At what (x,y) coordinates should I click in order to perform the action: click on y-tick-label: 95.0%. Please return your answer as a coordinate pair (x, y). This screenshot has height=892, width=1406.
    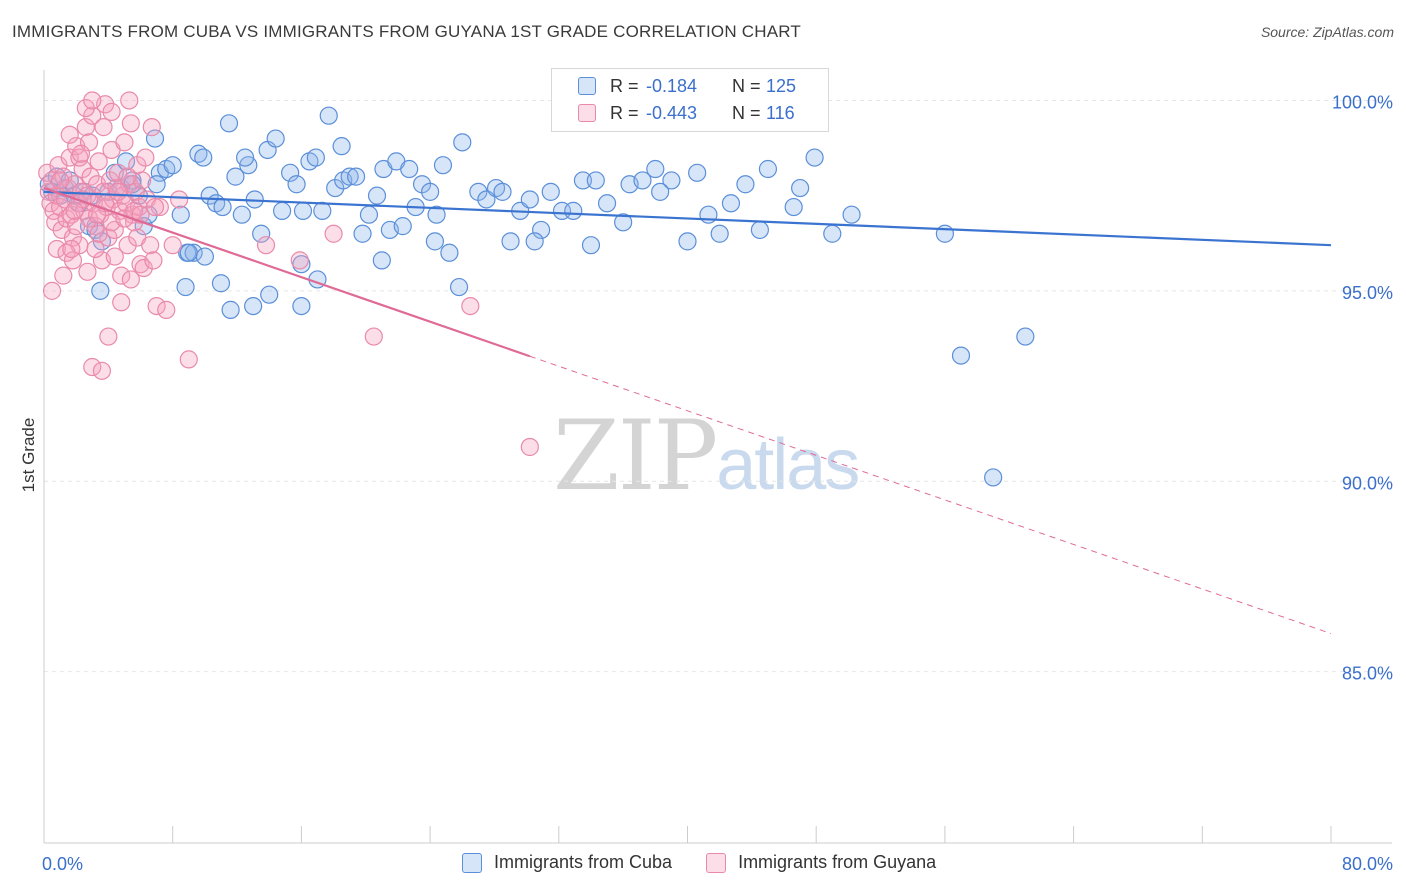
    Looking at the image, I should click on (1367, 293).